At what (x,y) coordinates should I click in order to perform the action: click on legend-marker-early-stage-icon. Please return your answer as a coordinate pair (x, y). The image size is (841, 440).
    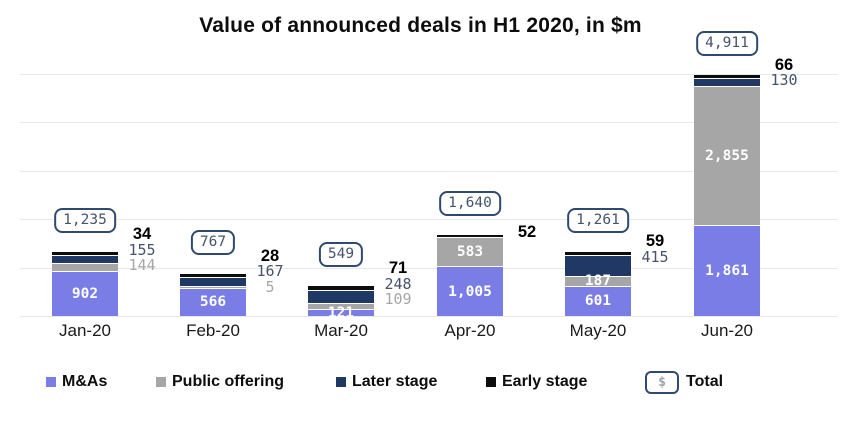
    Looking at the image, I should click on (491, 382).